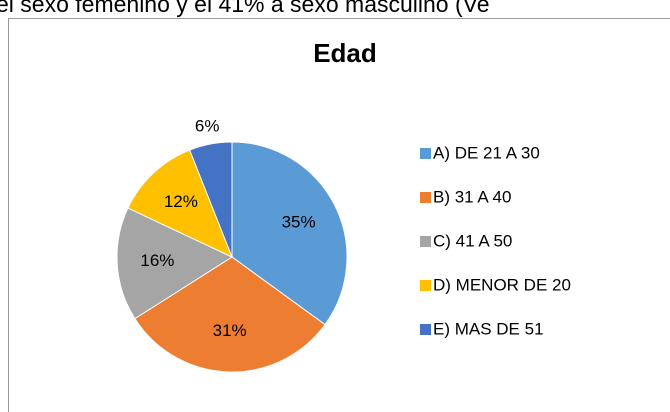 This screenshot has height=412, width=670. What do you see at coordinates (207, 126) in the screenshot?
I see `slice-label: 6%` at bounding box center [207, 126].